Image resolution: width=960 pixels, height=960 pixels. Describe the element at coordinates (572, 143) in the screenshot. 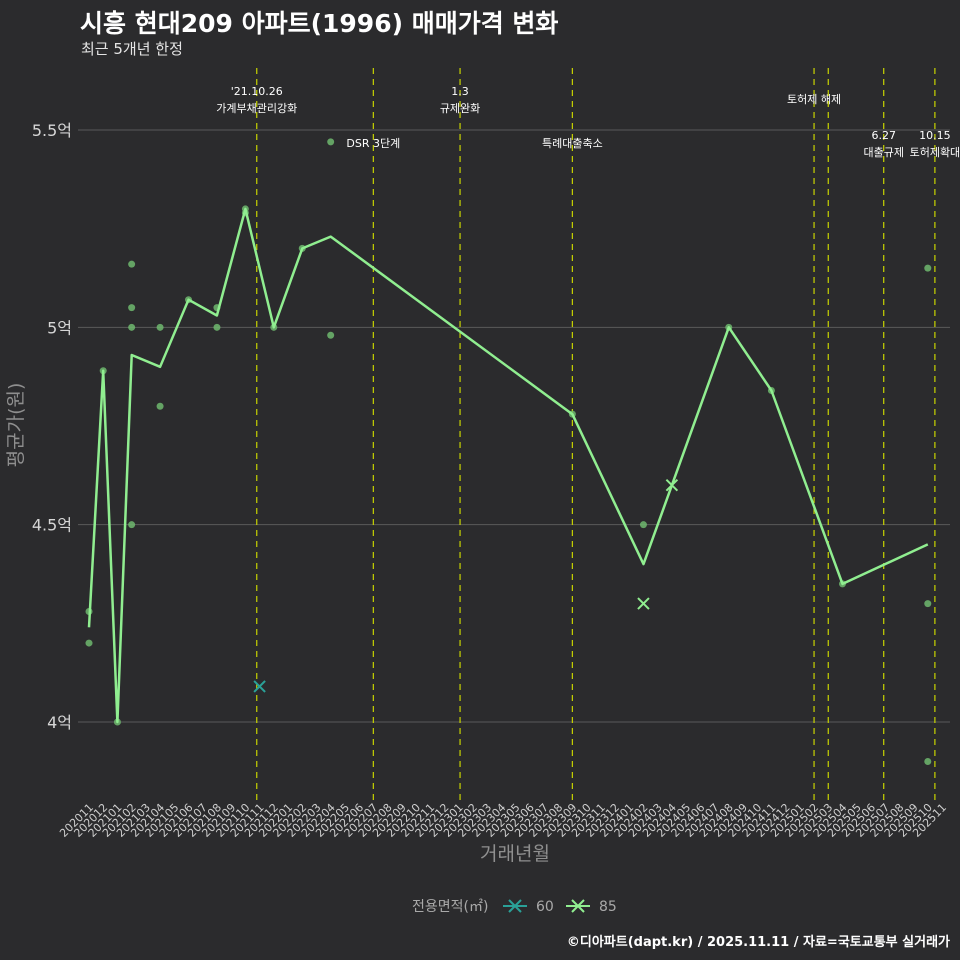

I see `event-label: 특례대출축소` at that location.